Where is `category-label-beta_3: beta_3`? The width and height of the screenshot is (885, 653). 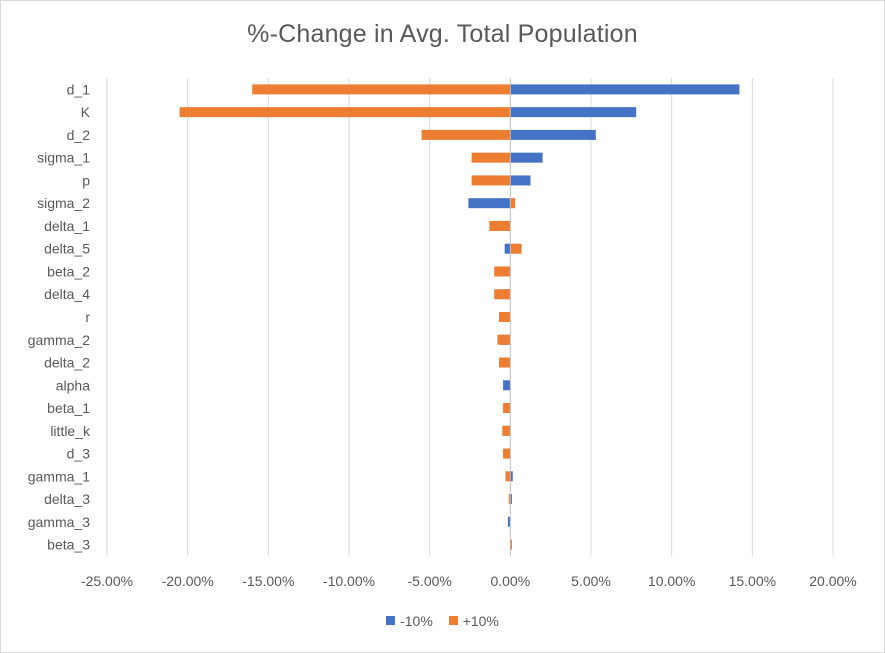 category-label-beta_3: beta_3 is located at coordinates (68, 545).